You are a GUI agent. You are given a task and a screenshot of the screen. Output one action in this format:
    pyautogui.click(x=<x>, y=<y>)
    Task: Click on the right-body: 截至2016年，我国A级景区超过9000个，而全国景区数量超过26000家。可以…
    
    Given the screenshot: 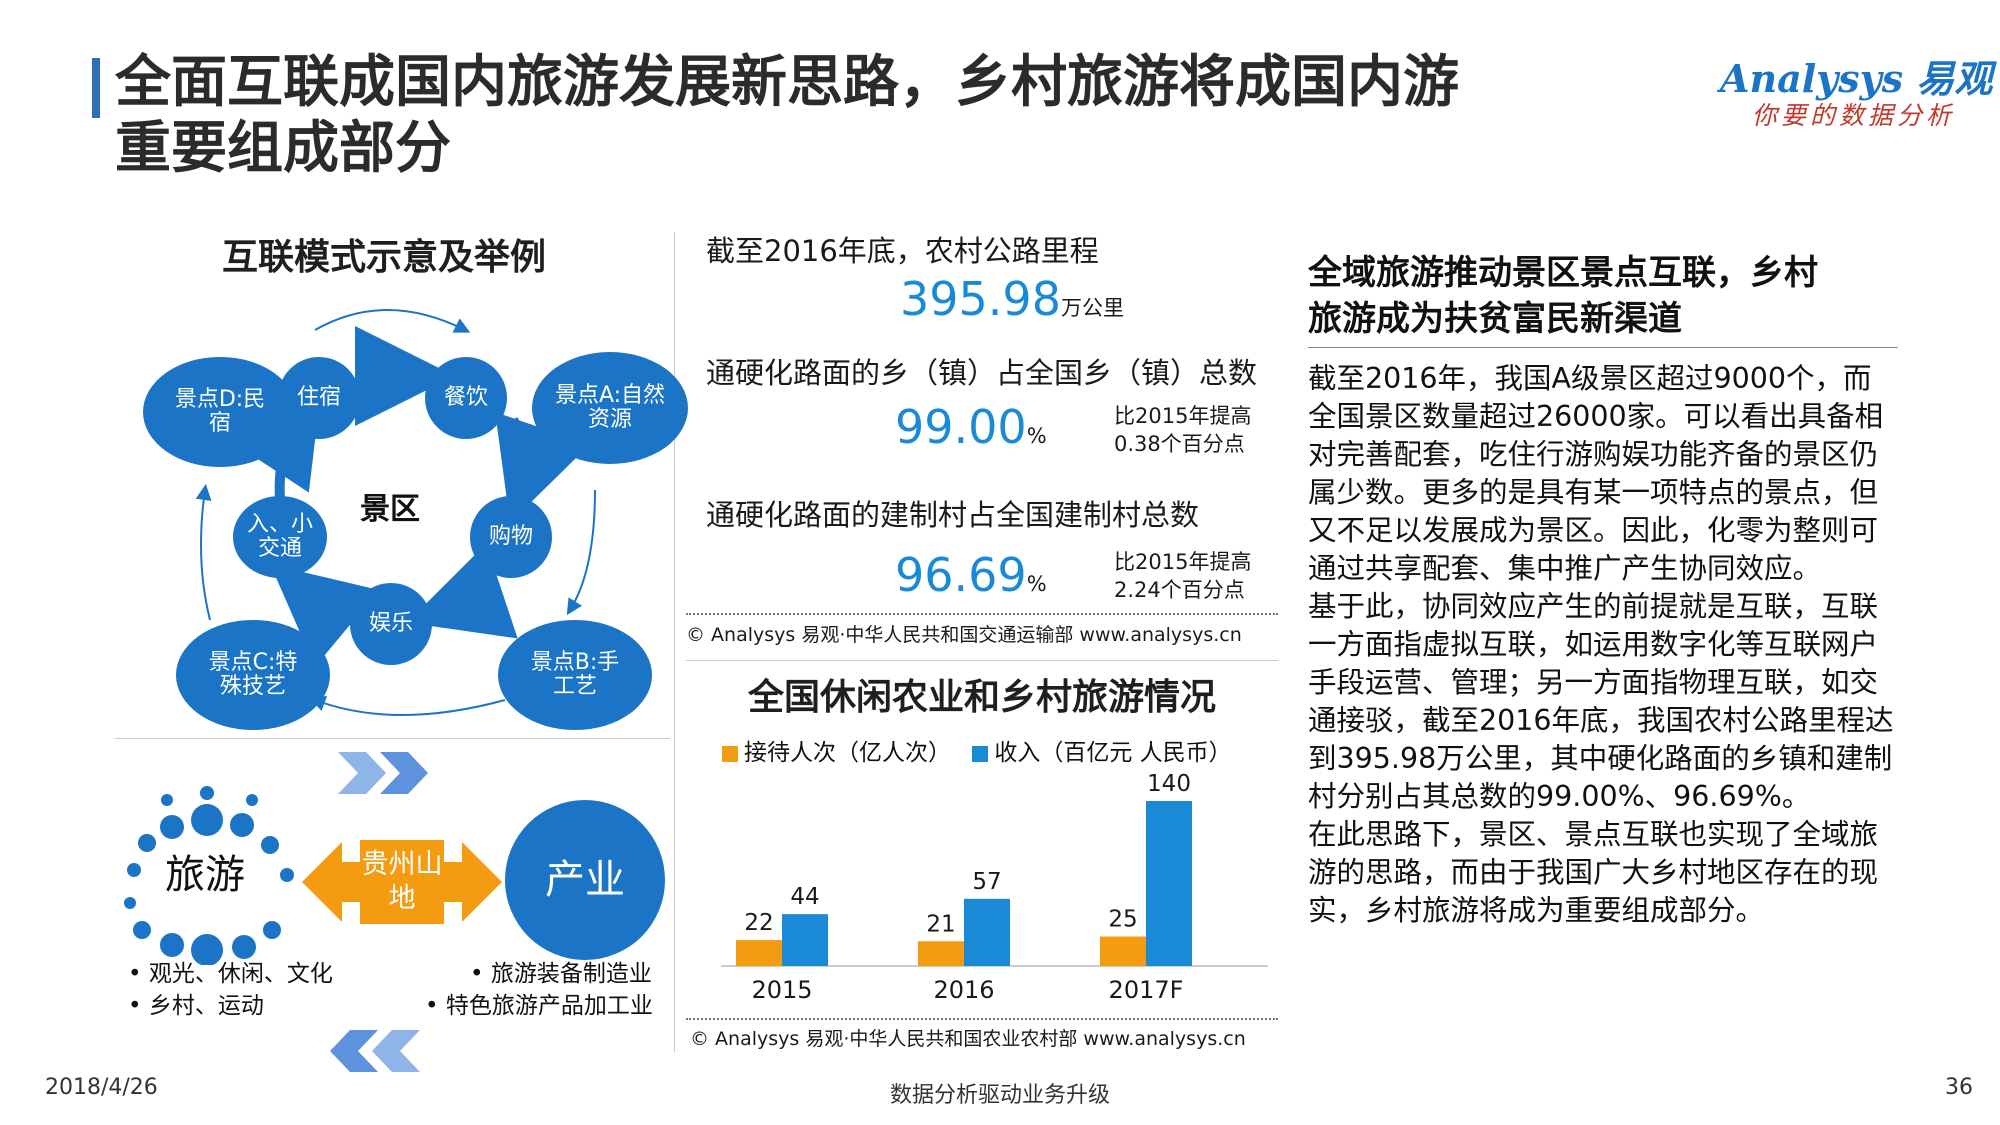 What is the action you would take?
    pyautogui.click(x=1603, y=645)
    